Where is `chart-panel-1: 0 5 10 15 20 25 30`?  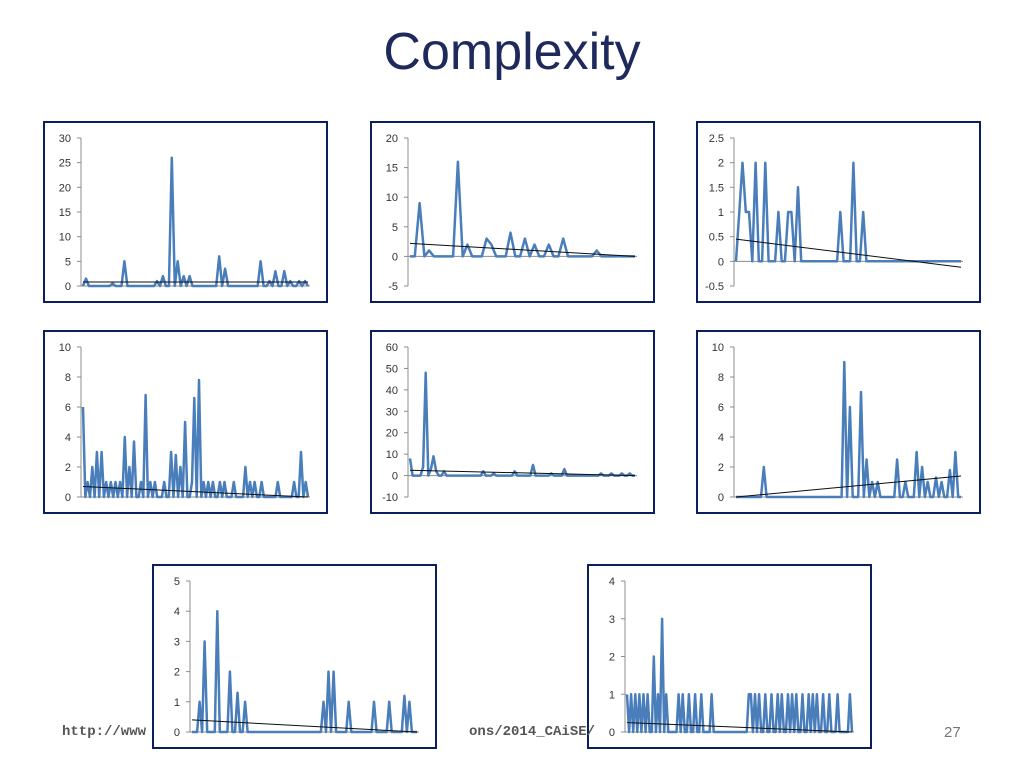
chart-panel-1: 0 5 10 15 20 25 30 is located at coordinates (185, 212).